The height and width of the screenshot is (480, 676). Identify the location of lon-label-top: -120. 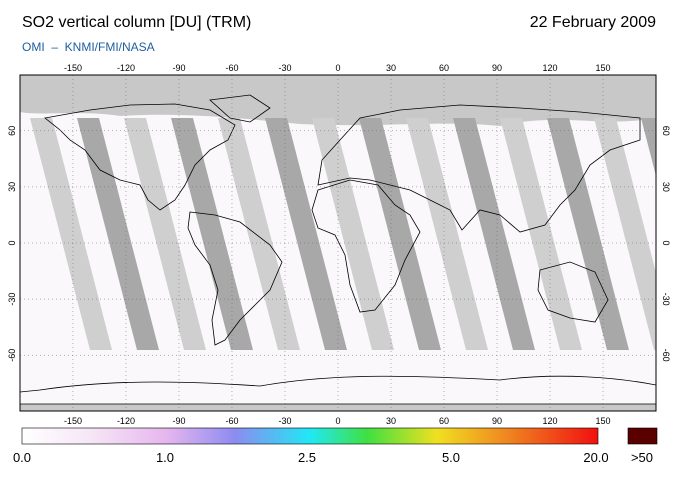
(126, 68).